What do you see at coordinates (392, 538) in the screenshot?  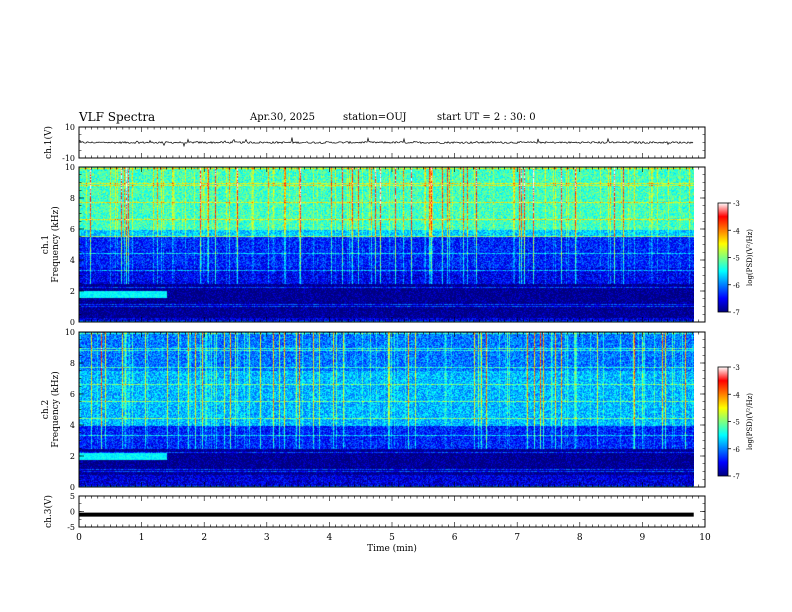 I see `x-tick-label: 5` at bounding box center [392, 538].